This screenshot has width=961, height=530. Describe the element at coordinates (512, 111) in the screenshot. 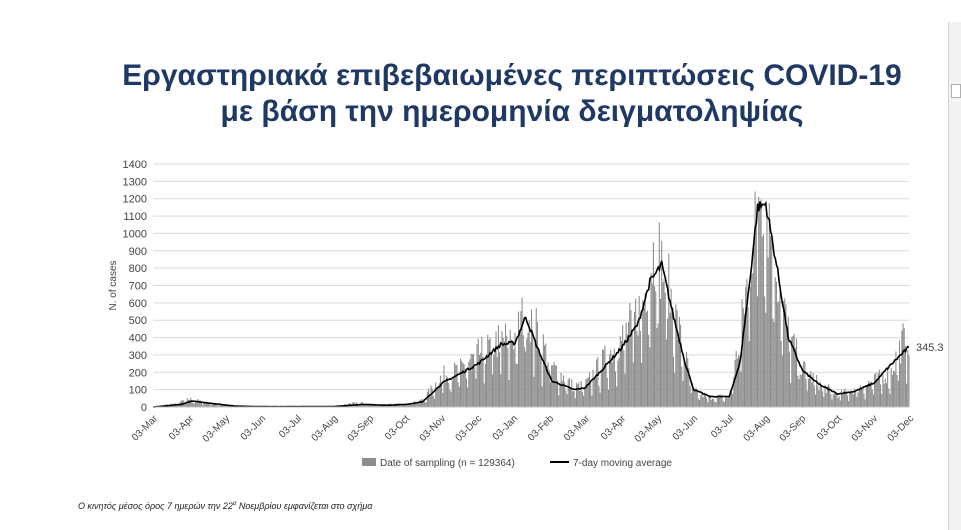

I see `title-line-2: με βάση την ημερομηνία δειγματοληψίας` at that location.